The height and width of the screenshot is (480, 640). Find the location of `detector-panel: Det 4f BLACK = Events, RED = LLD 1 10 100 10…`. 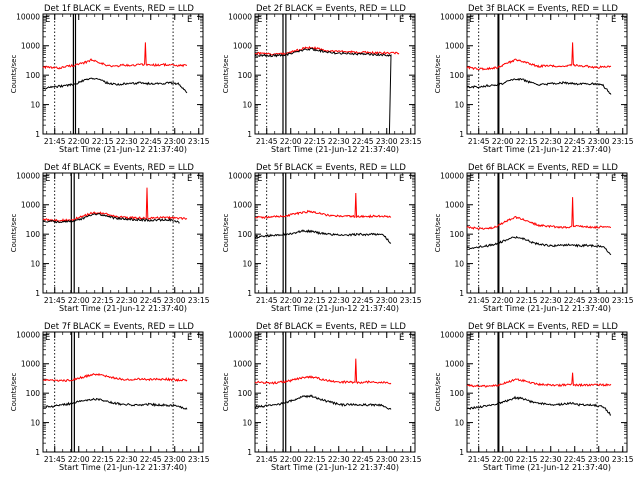

detector-panel: Det 4f BLACK = Events, RED = LLD 1 10 100 10… is located at coordinates (110, 238).